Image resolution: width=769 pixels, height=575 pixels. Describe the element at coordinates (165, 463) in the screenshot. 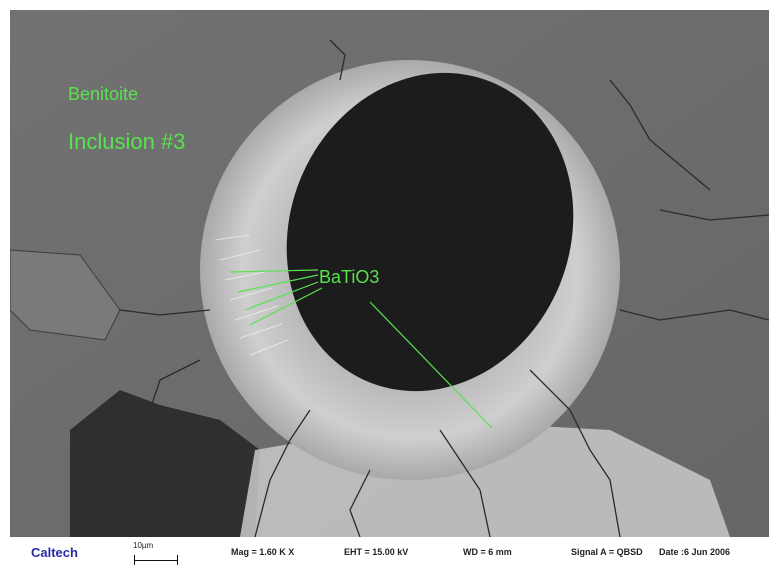

I see `dark-region` at that location.